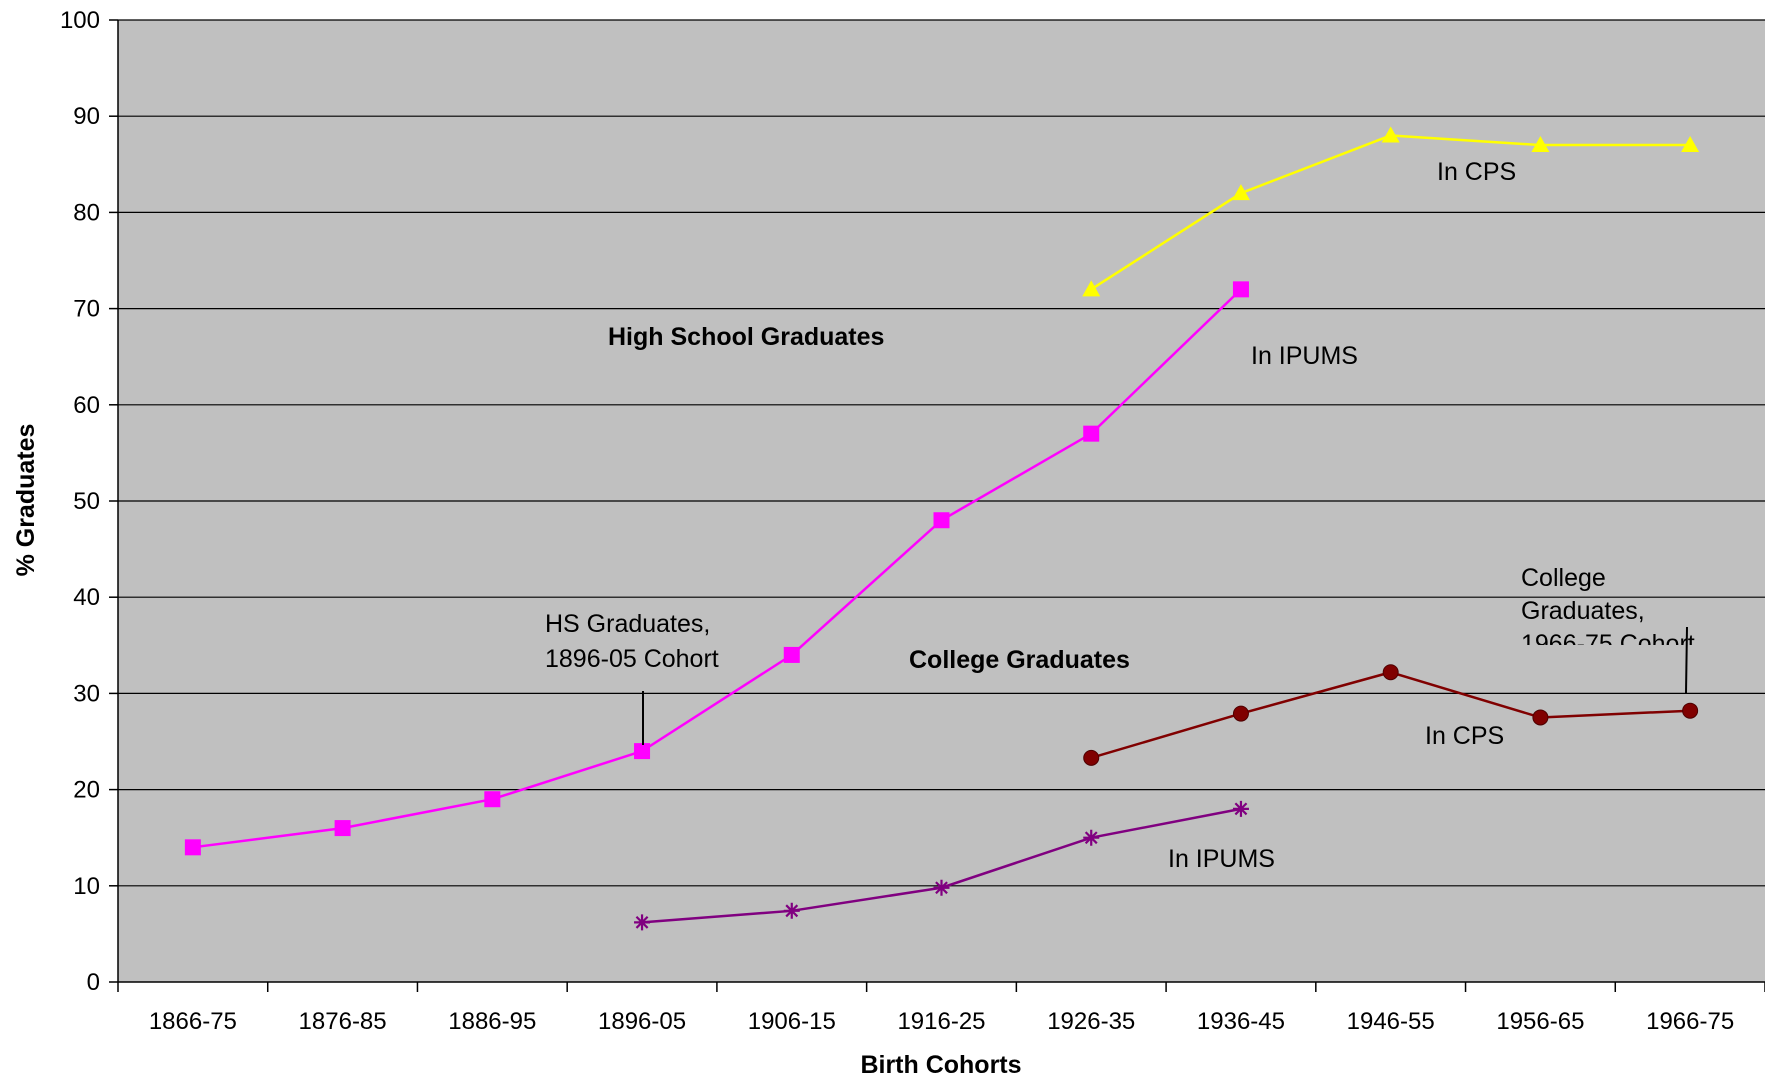  Describe the element at coordinates (1391, 1021) in the screenshot. I see `x-tick-label: 1946-55` at that location.